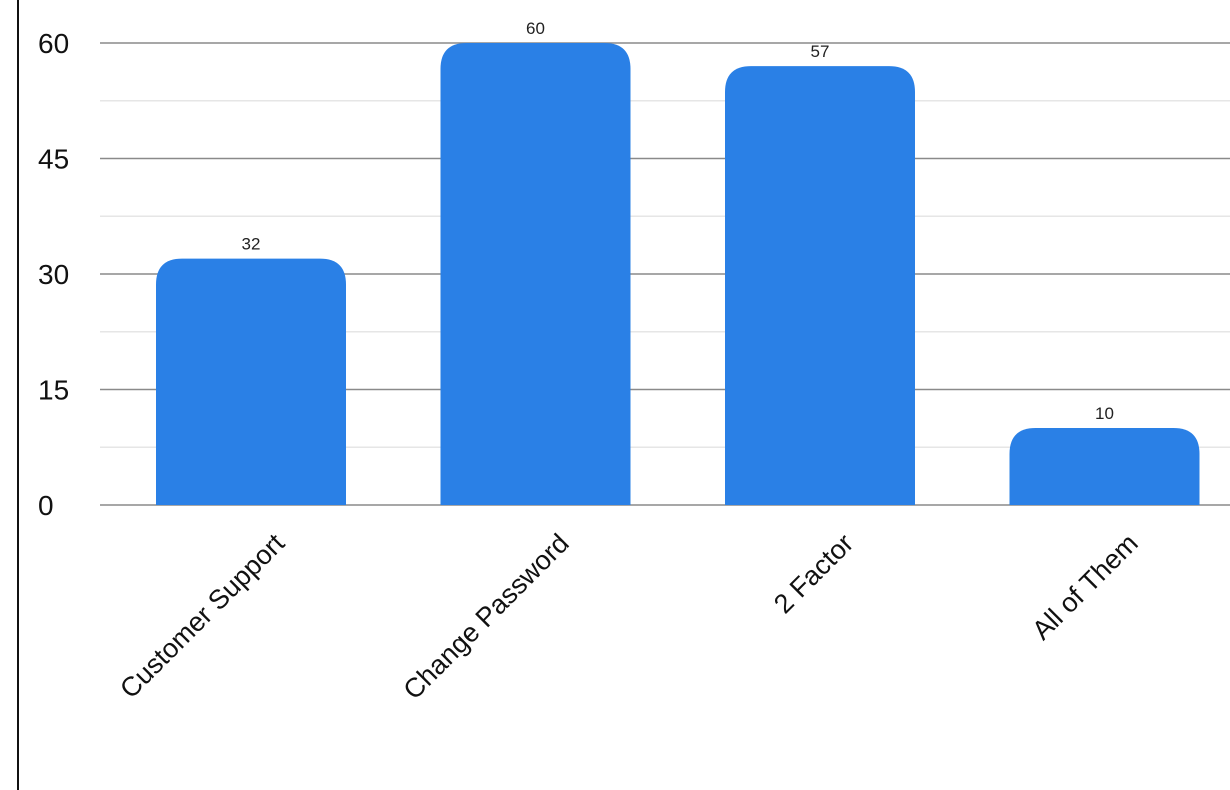 Image resolution: width=1230 pixels, height=790 pixels. What do you see at coordinates (820, 285) in the screenshot?
I see `bar-2-factor` at bounding box center [820, 285].